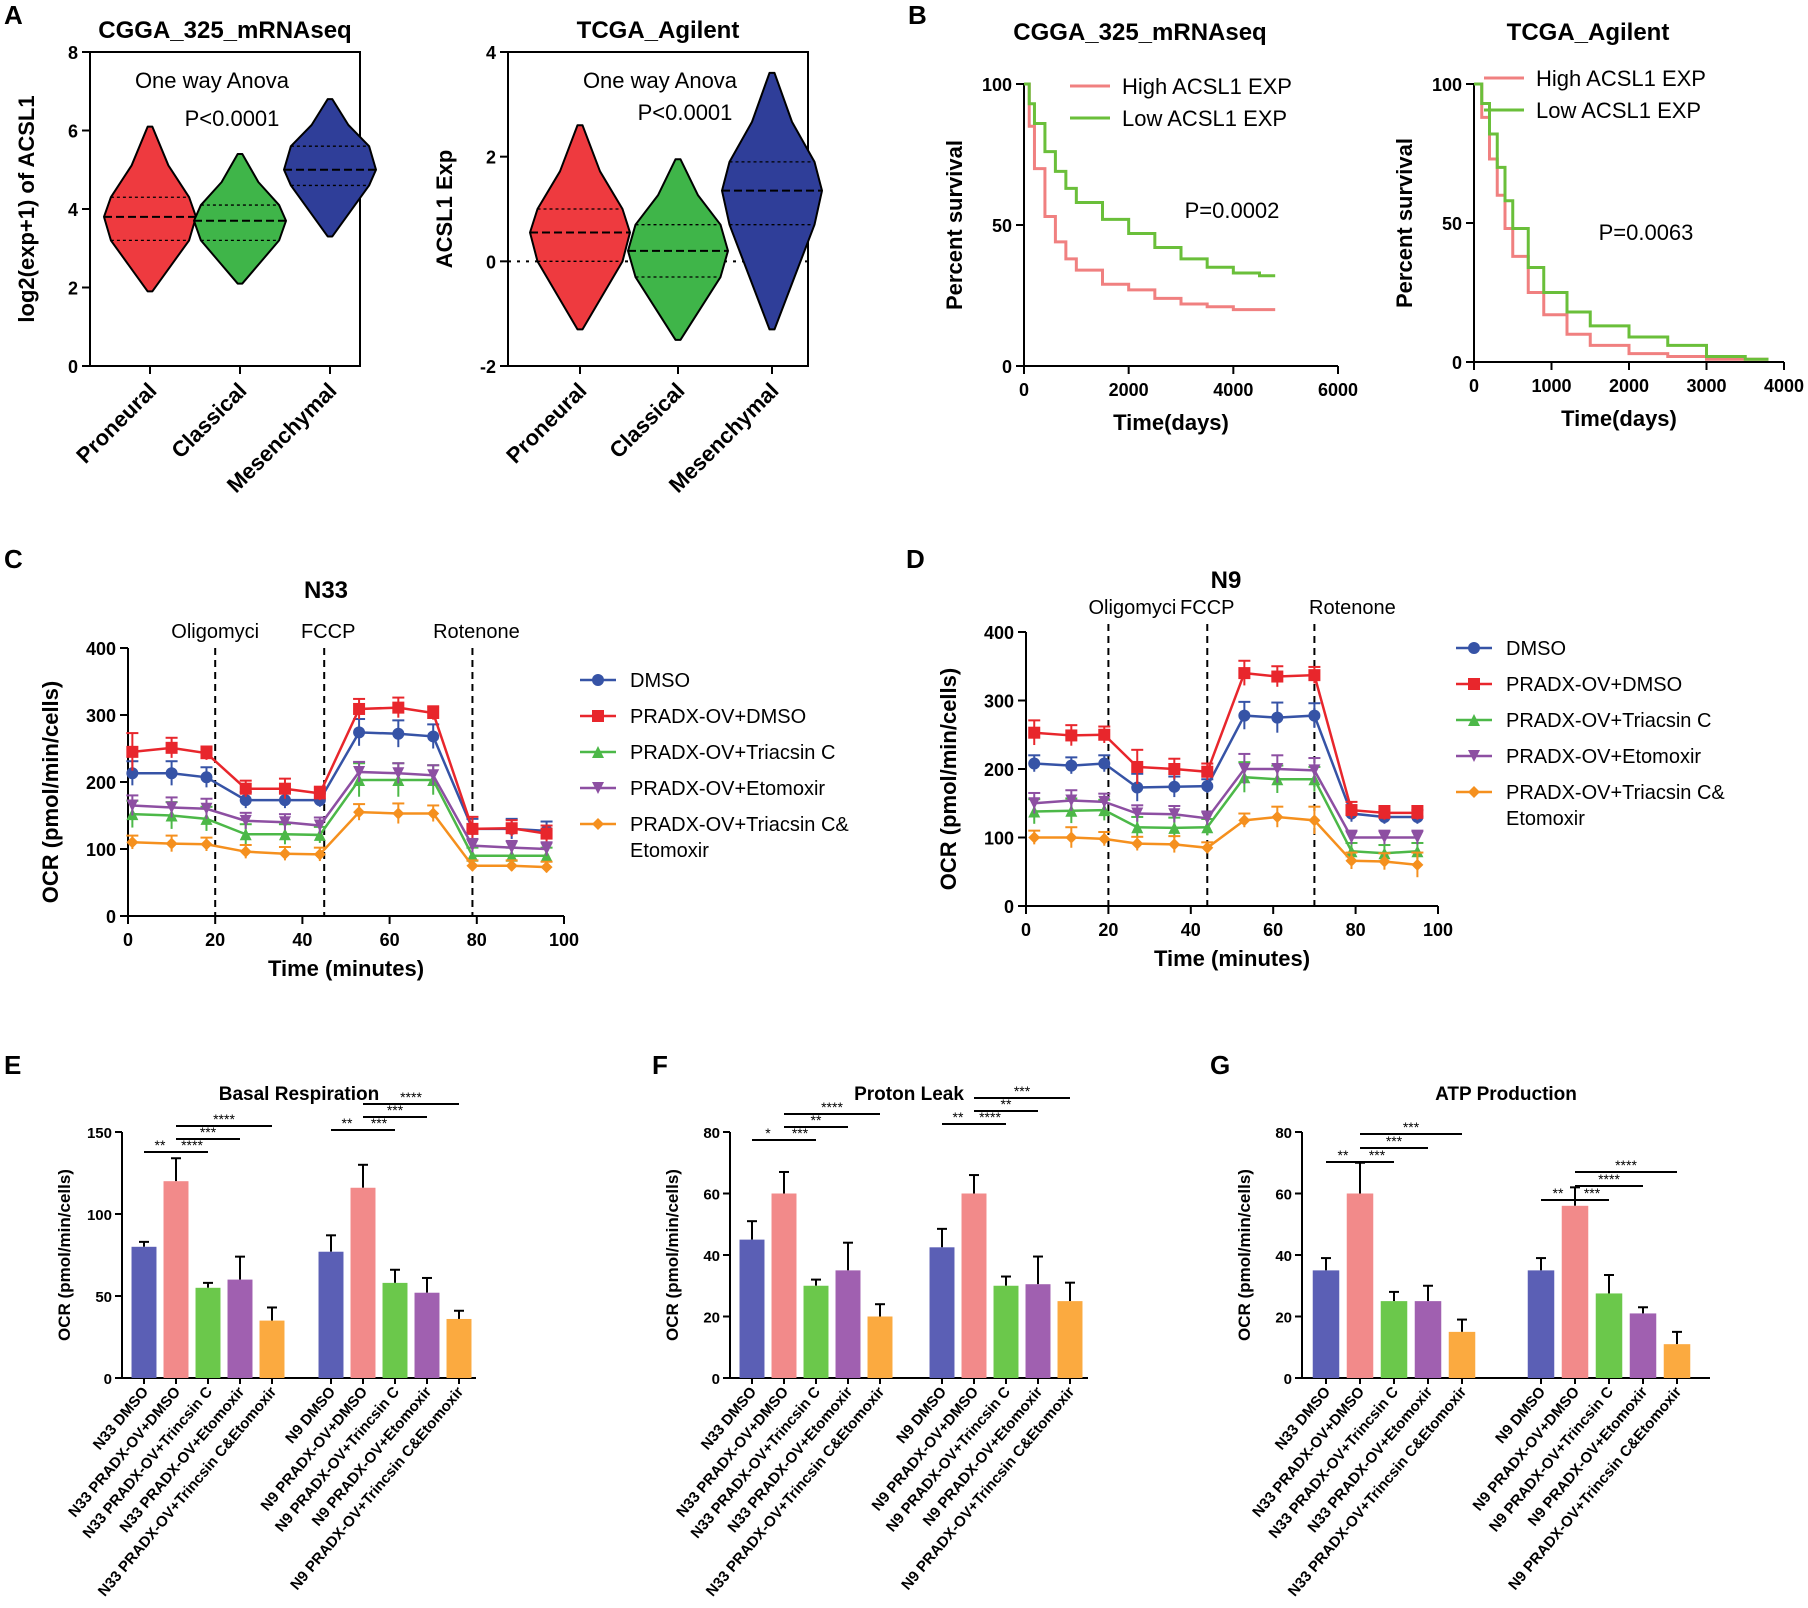 The width and height of the screenshot is (1808, 1608). Describe the element at coordinates (73, 53) in the screenshot. I see `y-tick-label: 8` at that location.